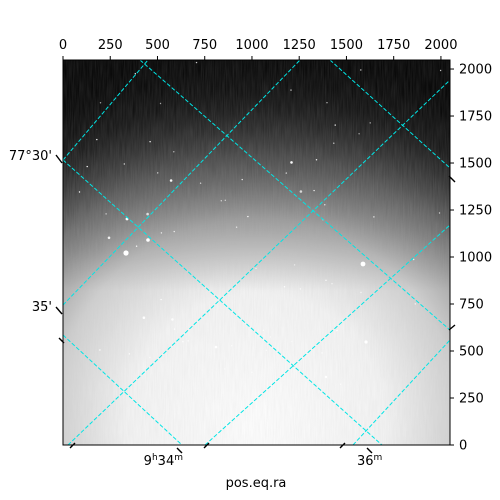 This screenshot has width=500, height=500. What do you see at coordinates (471, 305) in the screenshot?
I see `y-tick-label: 750` at bounding box center [471, 305].